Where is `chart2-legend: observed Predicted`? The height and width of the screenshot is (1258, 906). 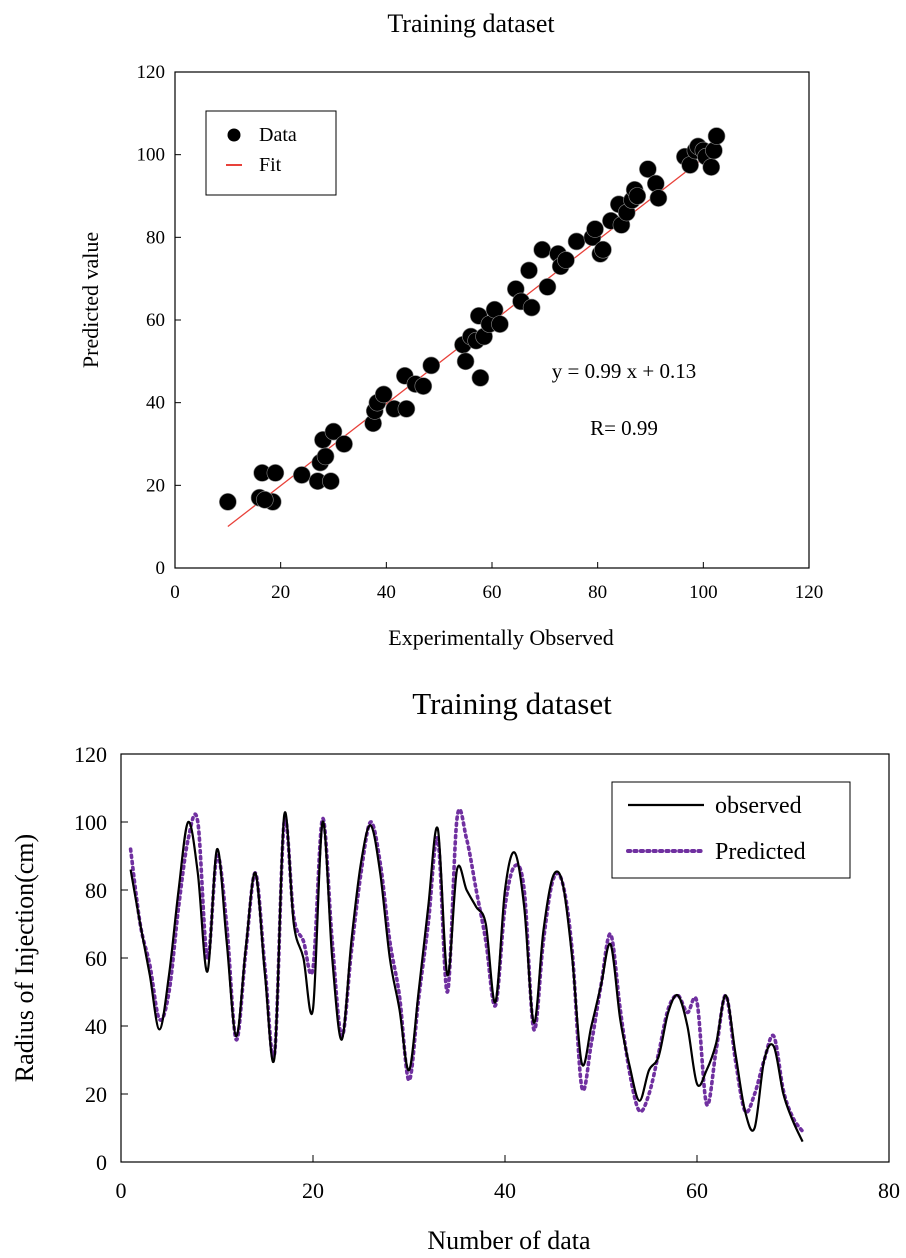 chart2-legend: observed Predicted is located at coordinates (731, 830).